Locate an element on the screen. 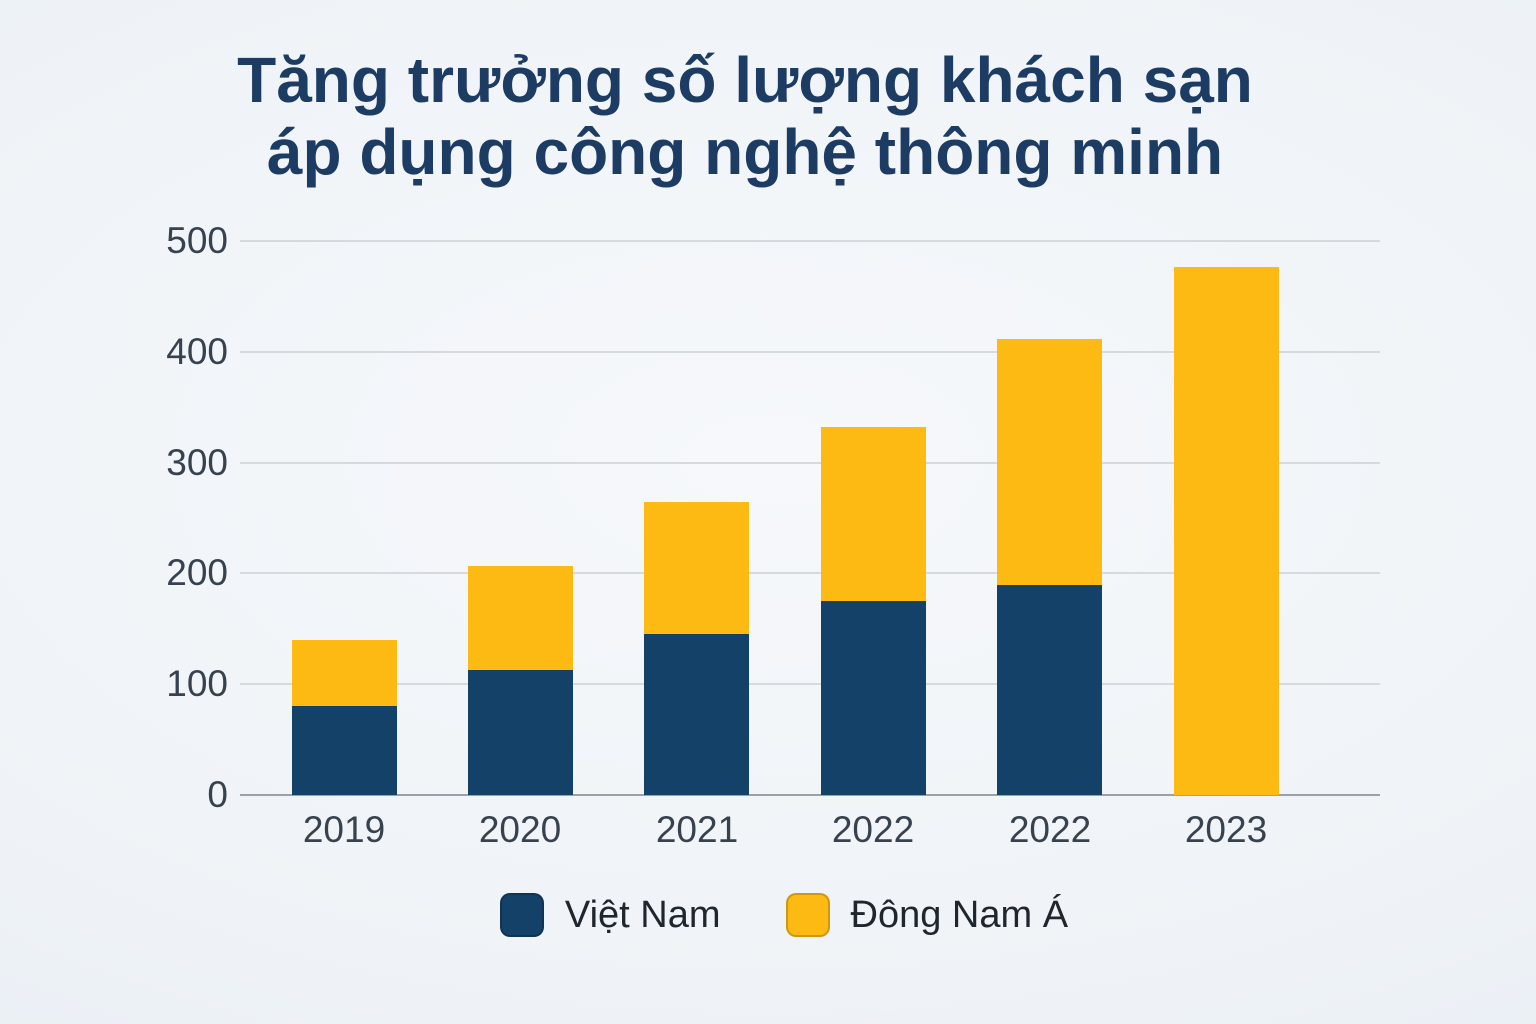 This screenshot has width=1536, height=1024. y-tick-label-100: 100 is located at coordinates (197, 683).